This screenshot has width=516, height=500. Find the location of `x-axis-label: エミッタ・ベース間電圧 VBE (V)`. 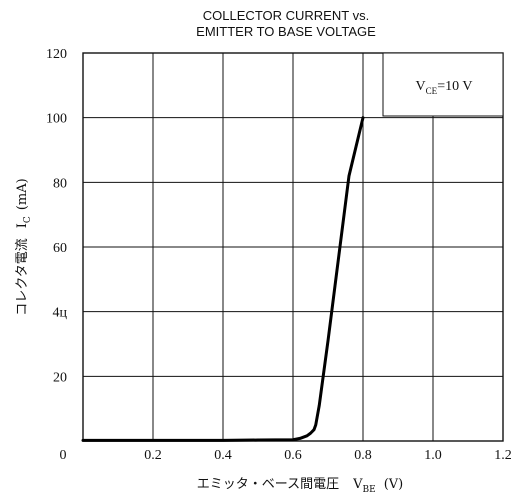

x-axis-label: エミッタ・ベース間電圧 VBE (V) is located at coordinates (300, 486).